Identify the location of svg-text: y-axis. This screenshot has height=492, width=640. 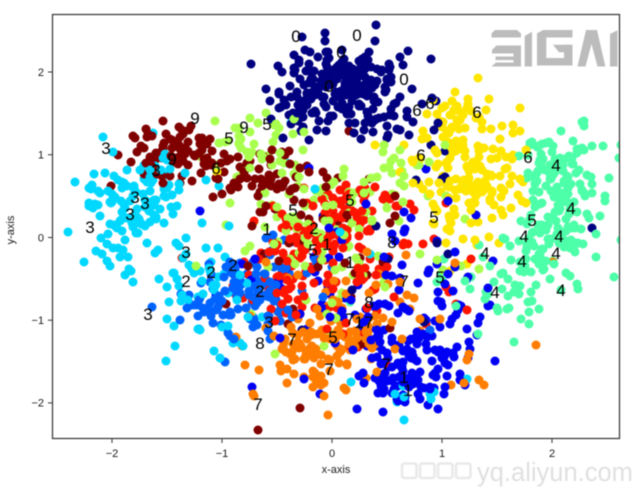
(11, 229).